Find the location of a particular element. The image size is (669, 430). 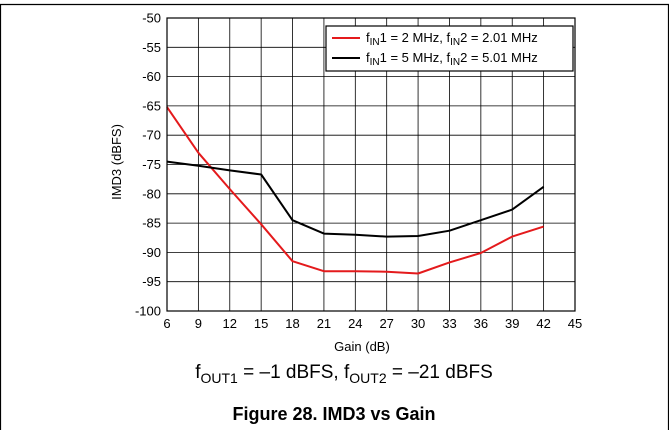

y-tick-label: -85 is located at coordinates (151, 223).